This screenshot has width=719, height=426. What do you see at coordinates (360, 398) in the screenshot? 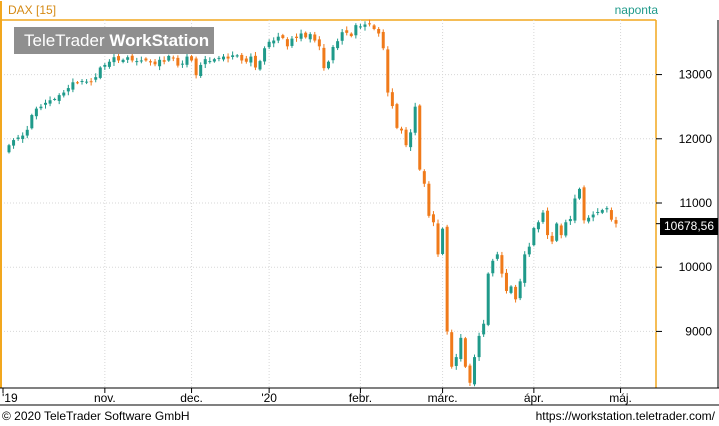
I see `x-tick-label: febr.` at bounding box center [360, 398].